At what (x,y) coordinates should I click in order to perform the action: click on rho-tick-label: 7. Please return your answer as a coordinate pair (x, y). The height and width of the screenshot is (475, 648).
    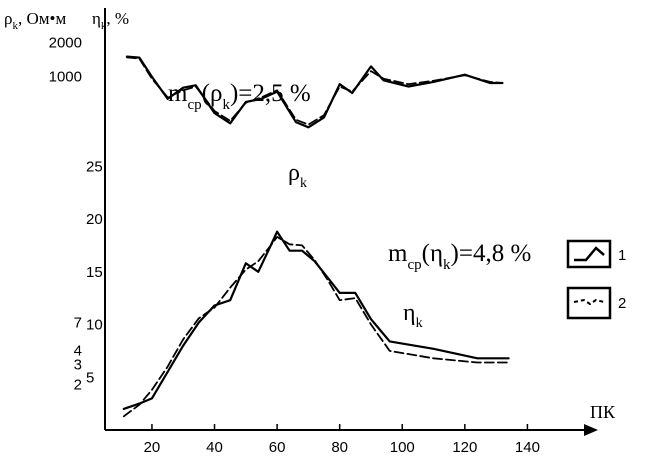
    Looking at the image, I should click on (78, 323).